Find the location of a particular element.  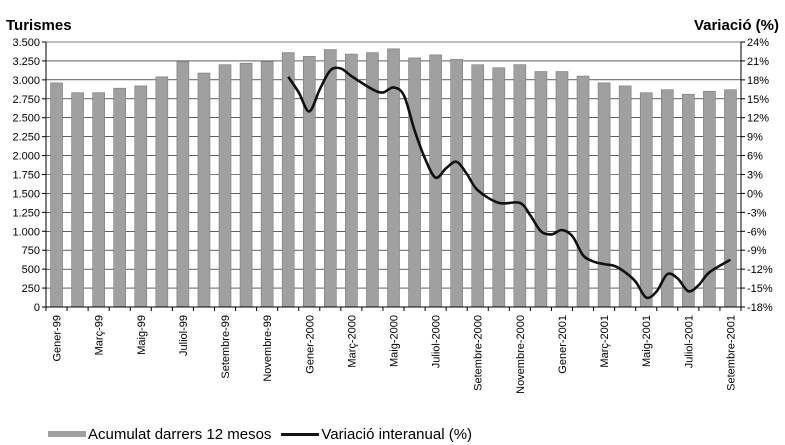

right-tick-label: 0% is located at coordinates (755, 194).